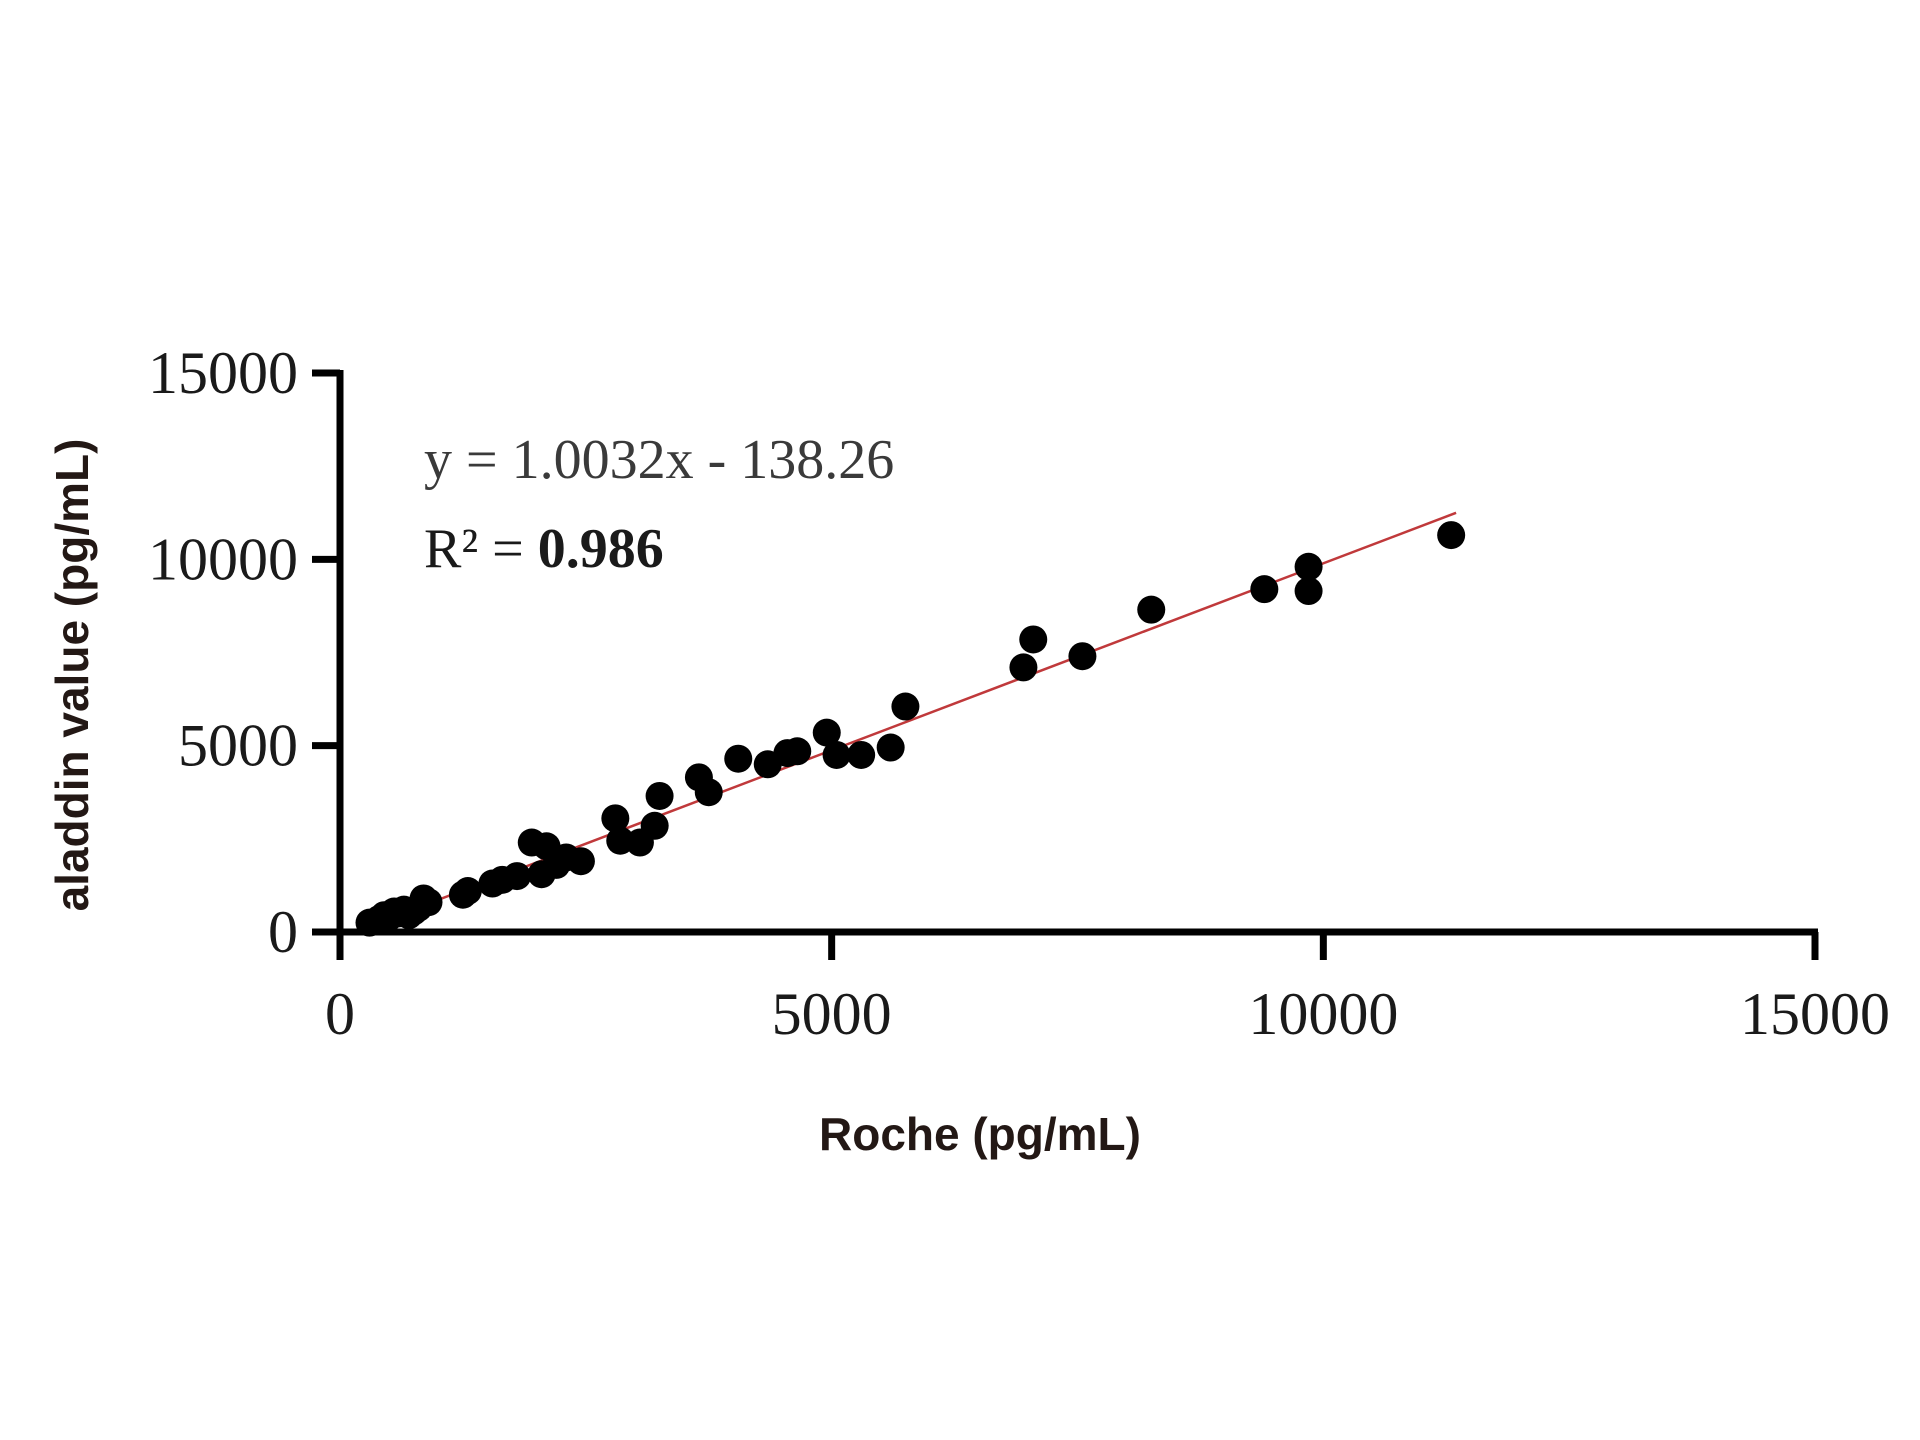 This screenshot has height=1440, width=1920. I want to click on x-tick-label: 10000, so click(1323, 1014).